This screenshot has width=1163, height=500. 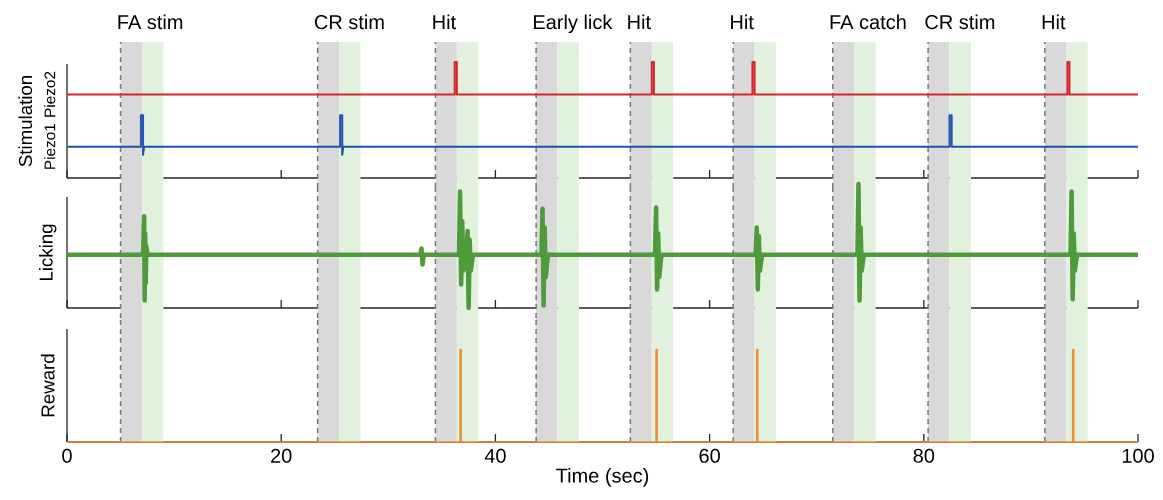 I want to click on y-axis-title: Licking, so click(x=48, y=252).